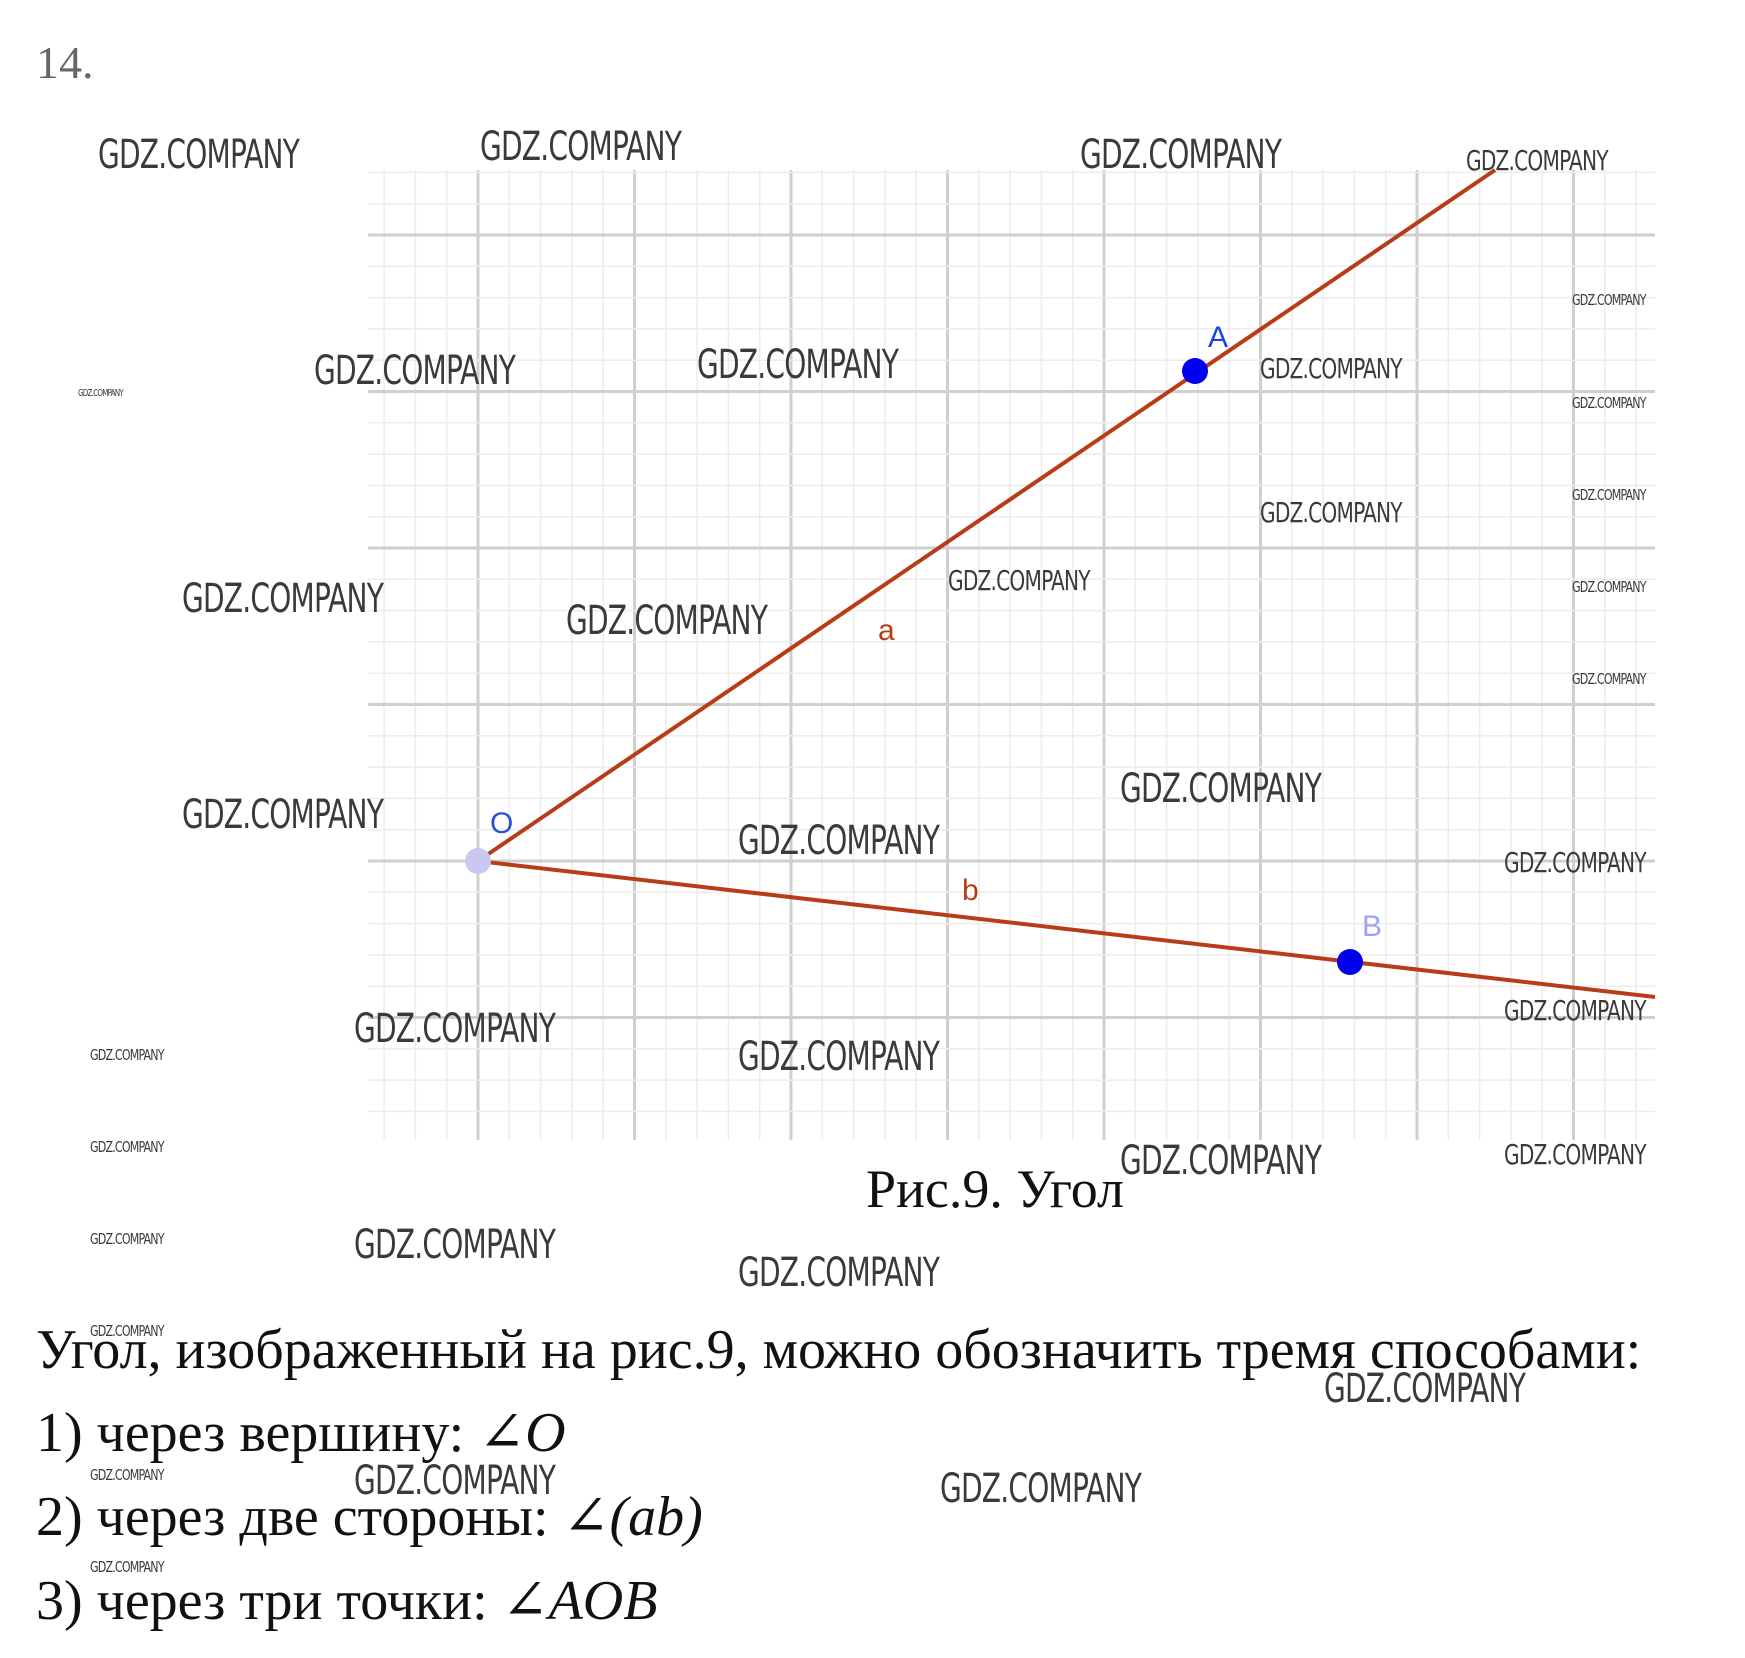 The width and height of the screenshot is (1745, 1658). I want to click on point-label-o: O, so click(501, 823).